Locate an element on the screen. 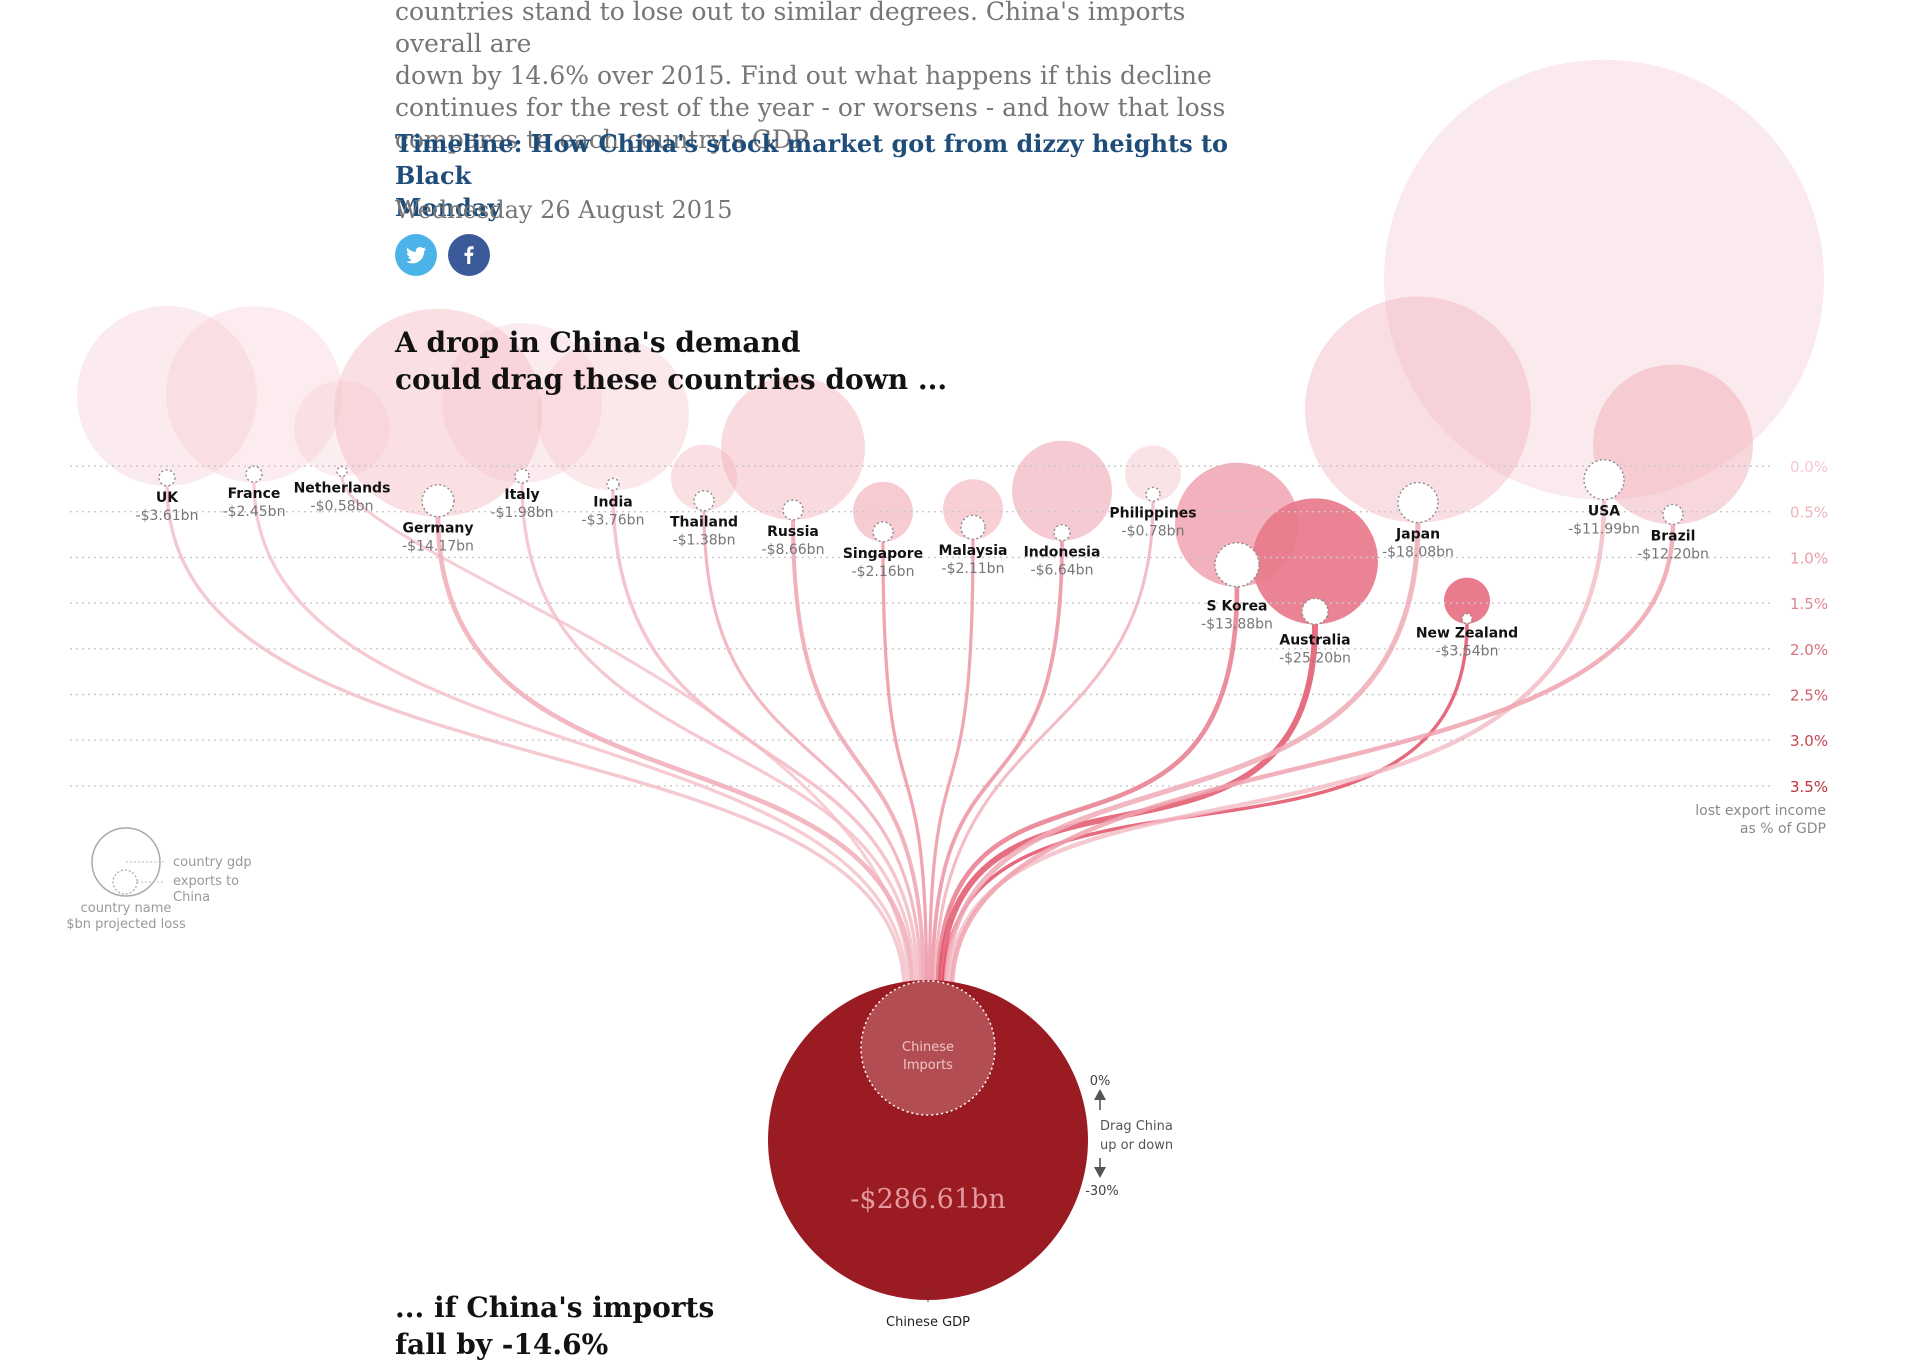 The width and height of the screenshot is (1906, 1363). country-loss-label: -$8.66bn is located at coordinates (793, 550).